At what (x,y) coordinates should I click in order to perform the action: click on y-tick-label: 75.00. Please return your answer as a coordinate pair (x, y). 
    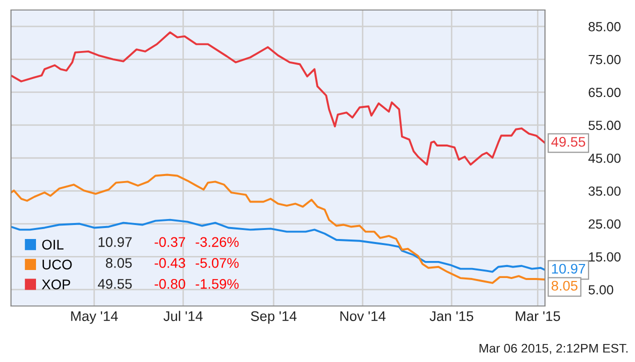
    Looking at the image, I should click on (604, 59).